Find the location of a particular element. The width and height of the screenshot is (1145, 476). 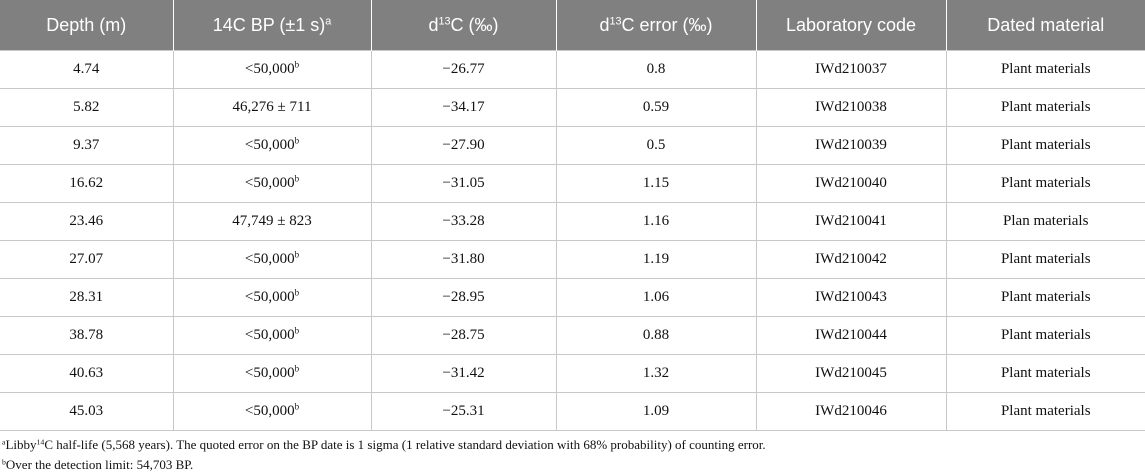

table-cell: −31.80 is located at coordinates (463, 259).